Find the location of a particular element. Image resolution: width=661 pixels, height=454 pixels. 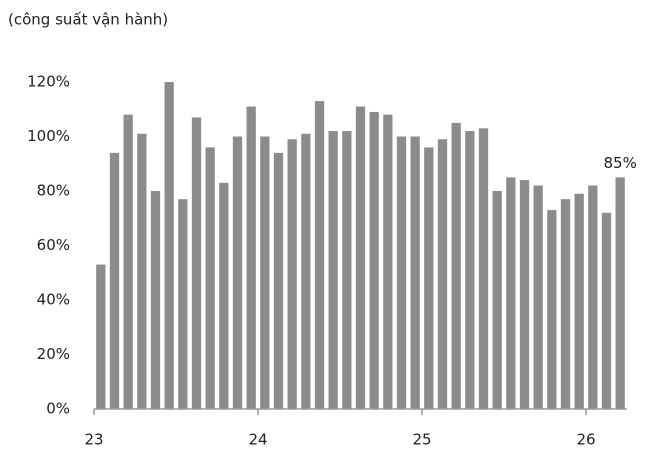

y-tick-label: 40% is located at coordinates (53, 300).